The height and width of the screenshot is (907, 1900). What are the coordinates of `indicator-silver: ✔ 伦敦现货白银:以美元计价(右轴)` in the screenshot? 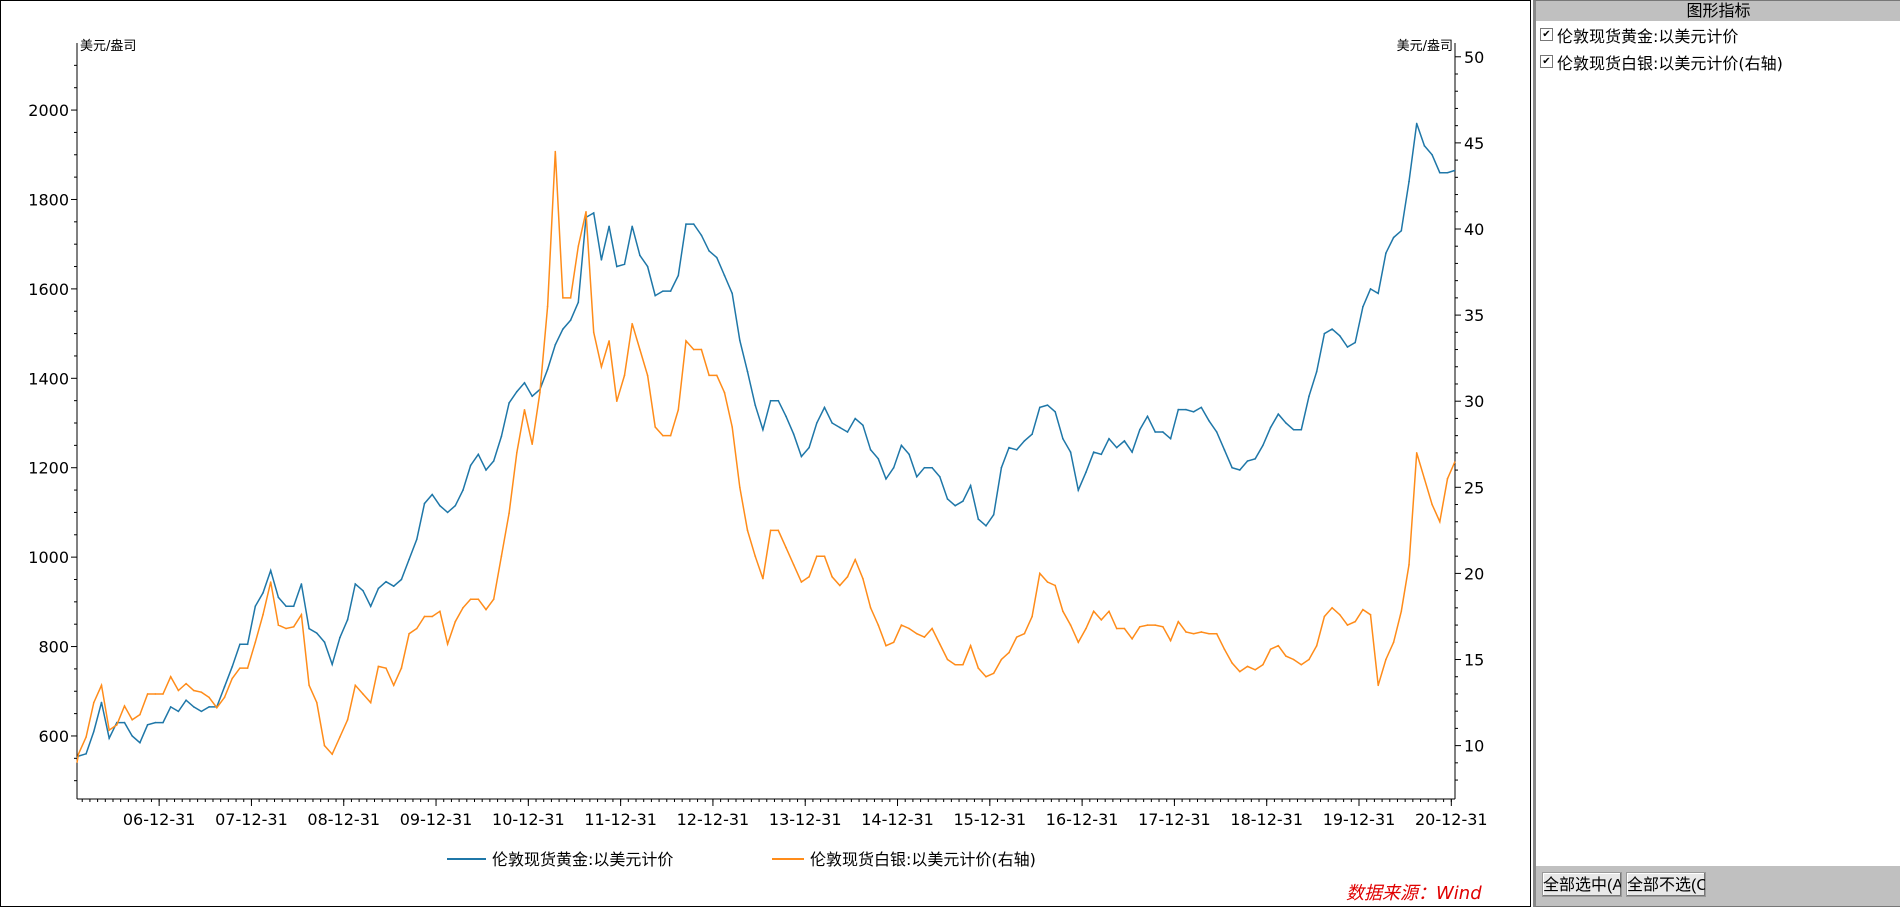 It's located at (1718, 61).